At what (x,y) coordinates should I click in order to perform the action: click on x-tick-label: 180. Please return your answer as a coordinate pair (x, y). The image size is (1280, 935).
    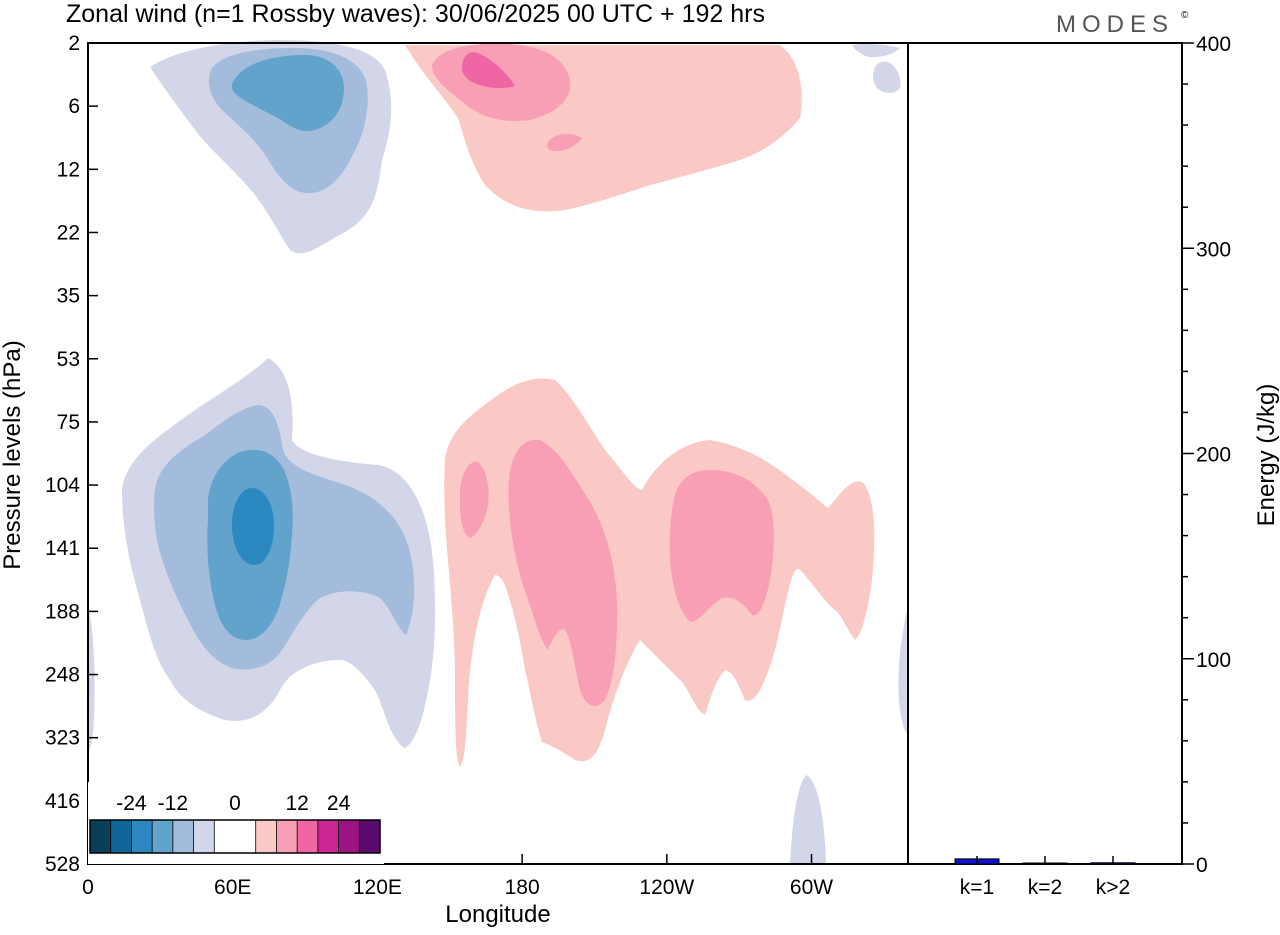
    Looking at the image, I should click on (522, 887).